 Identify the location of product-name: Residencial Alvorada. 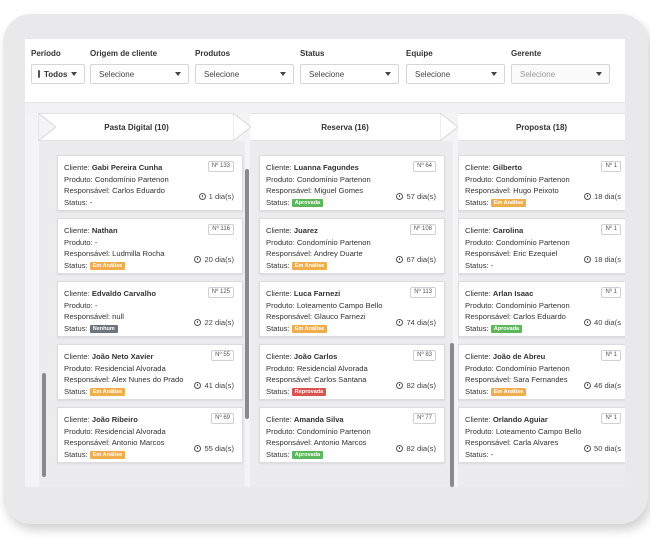
(332, 368).